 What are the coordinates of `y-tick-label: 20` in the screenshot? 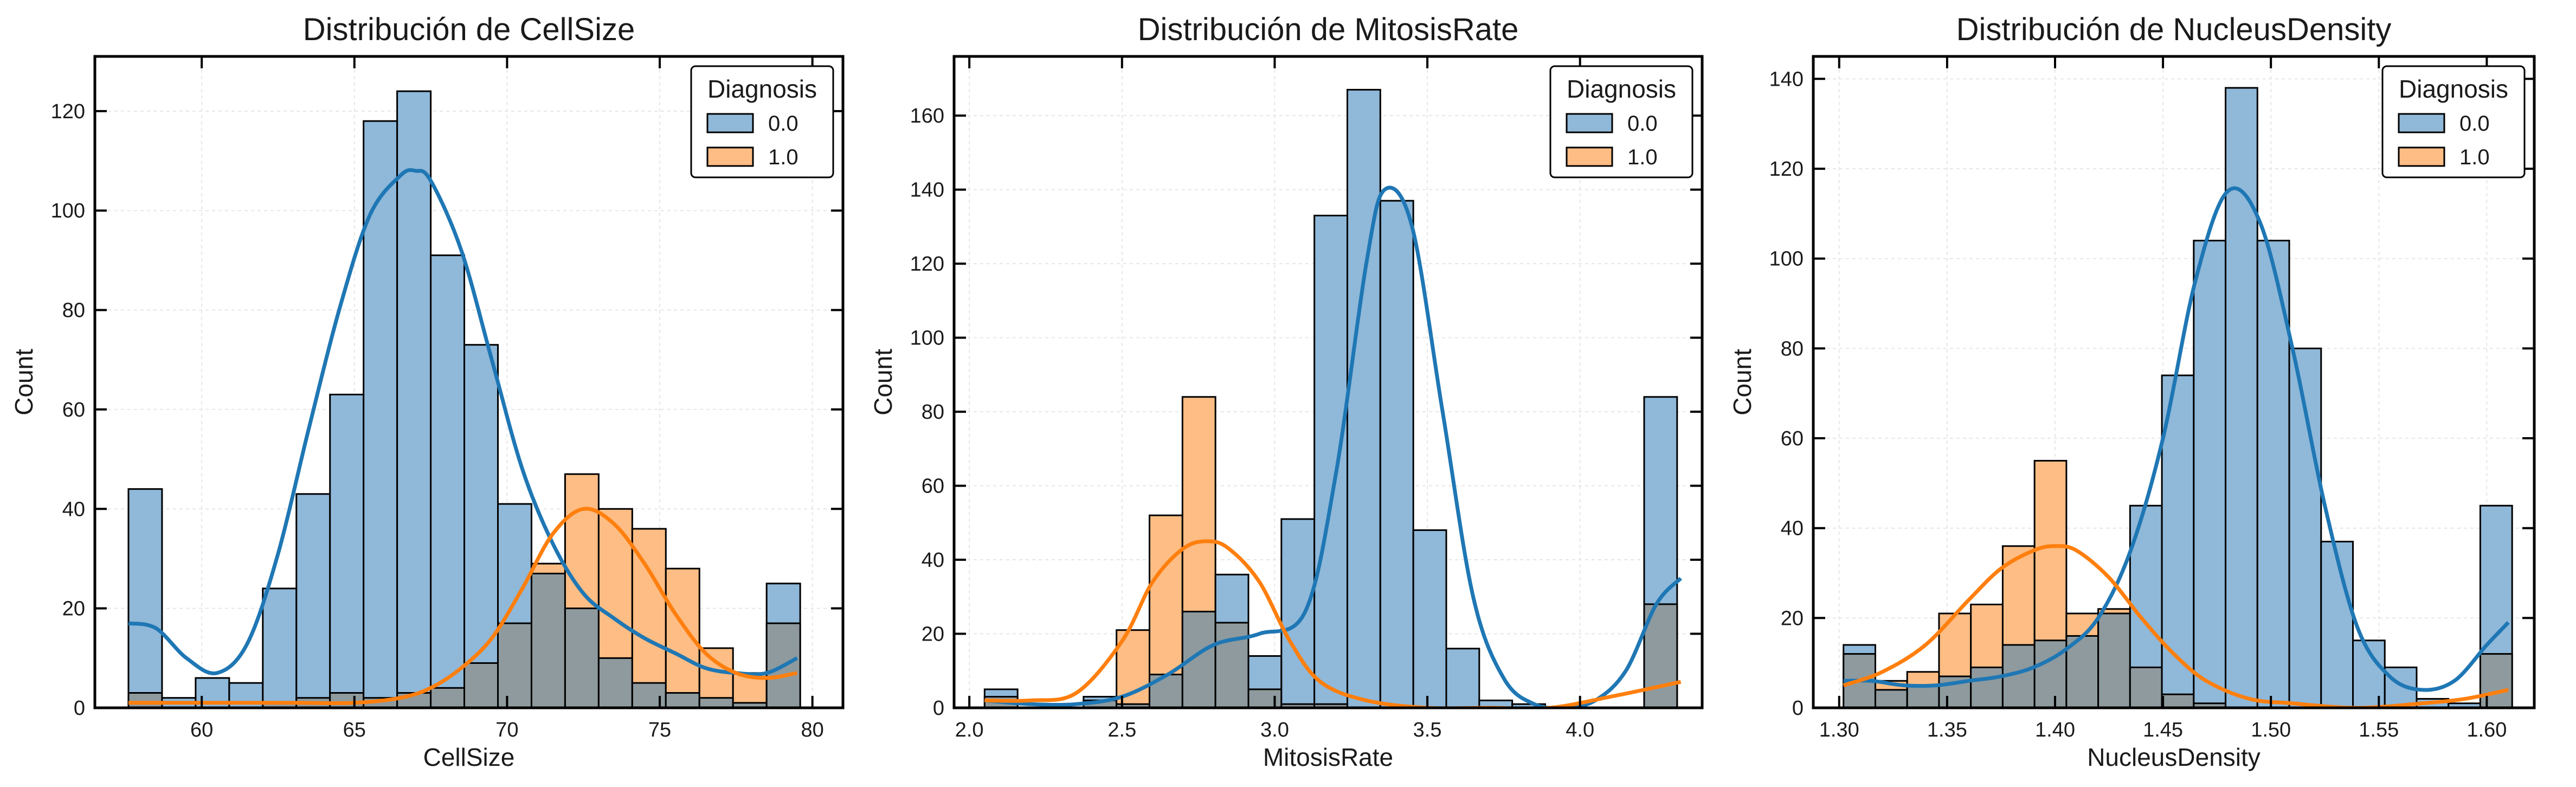 It's located at (933, 634).